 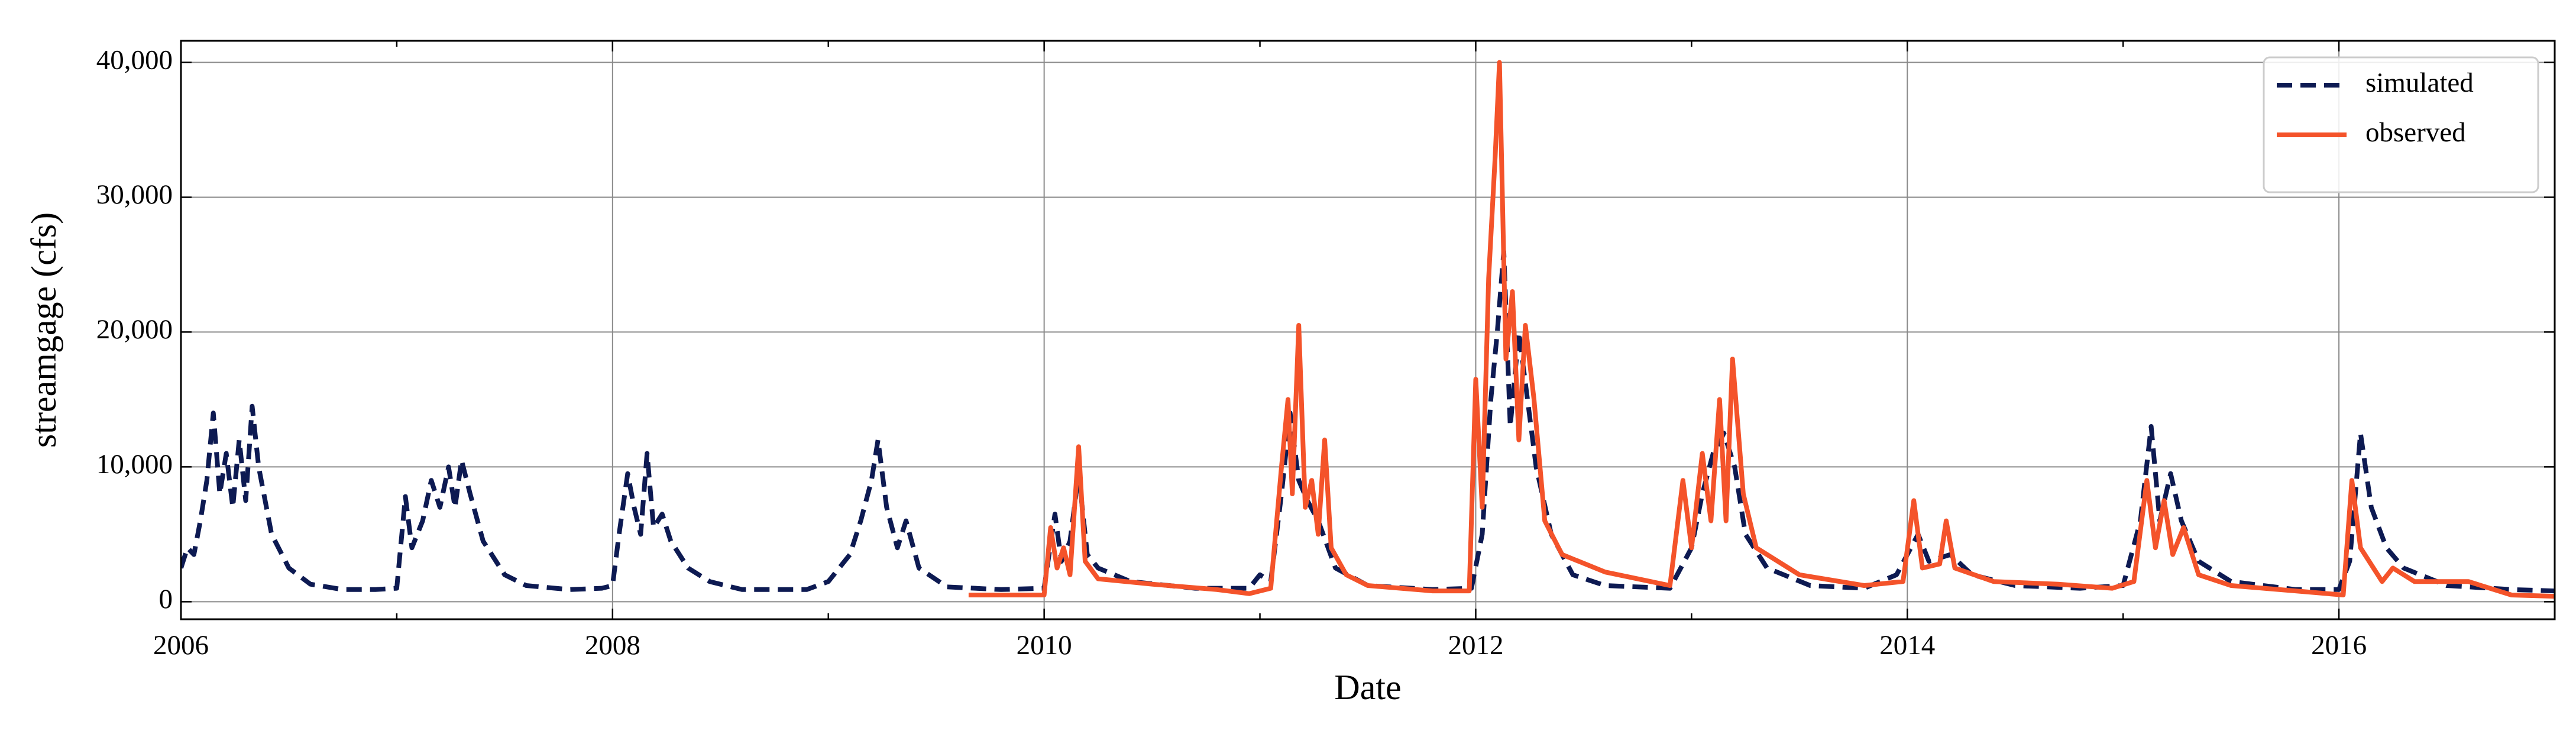 What do you see at coordinates (2416, 132) in the screenshot?
I see `legend-label: observed` at bounding box center [2416, 132].